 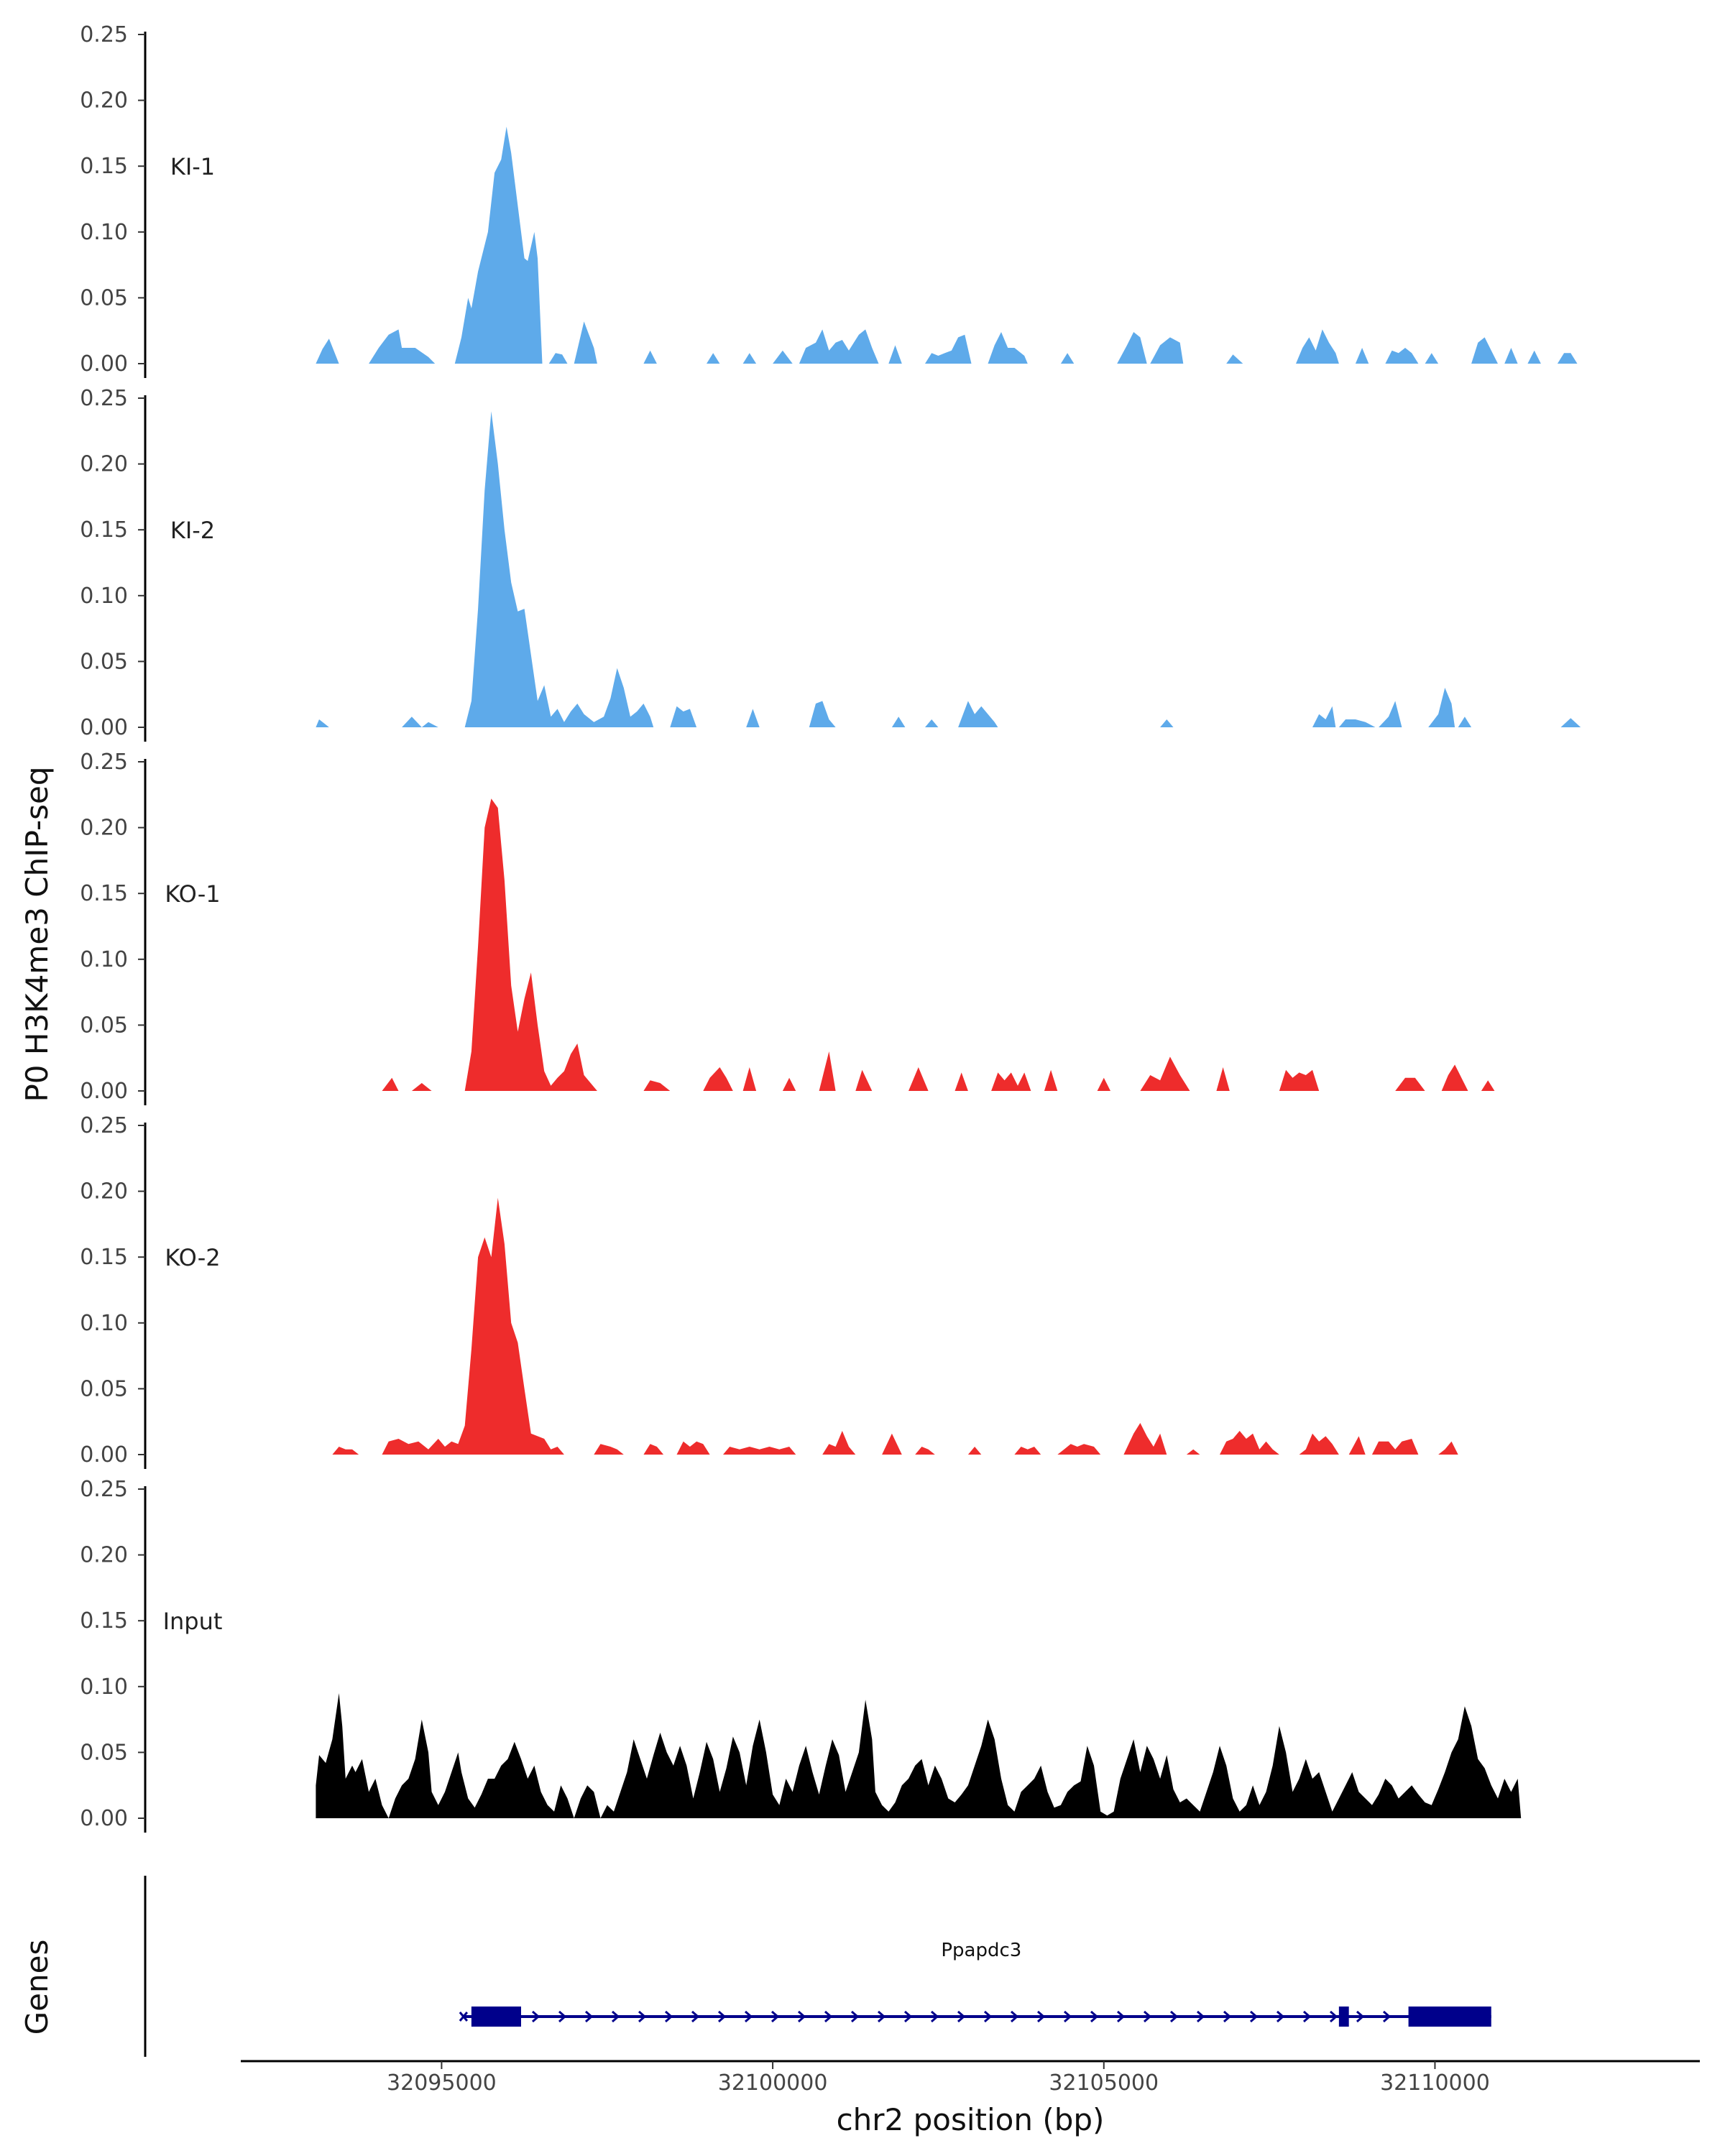 I want to click on track-ko-2: 0.00 0.05 0.10 0.15 0.20 0.25 KO-2, so click(x=769, y=1291).